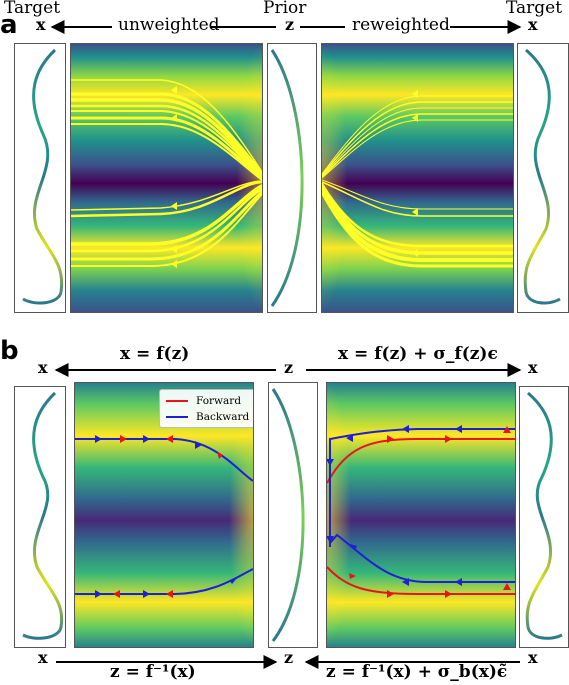 Image resolution: width=569 pixels, height=685 pixels. Describe the element at coordinates (418, 354) in the screenshot. I see `equation-forward-stochastic: x = f(z) + σ_f(z)ϵ` at that location.